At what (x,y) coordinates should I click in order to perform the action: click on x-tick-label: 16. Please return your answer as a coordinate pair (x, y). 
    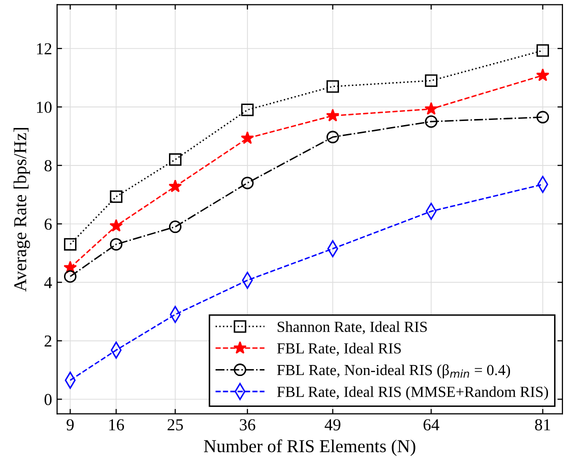
    Looking at the image, I should click on (116, 424).